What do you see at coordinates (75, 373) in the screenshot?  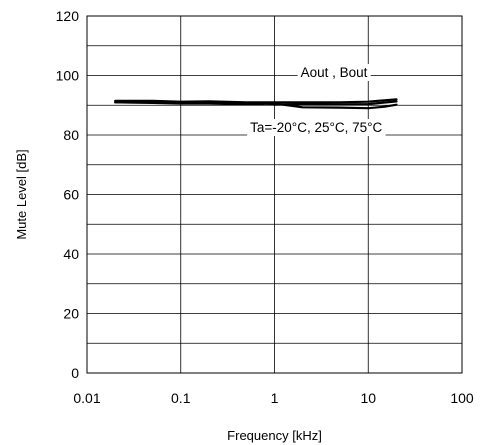 I see `y-tick-label: 0` at bounding box center [75, 373].